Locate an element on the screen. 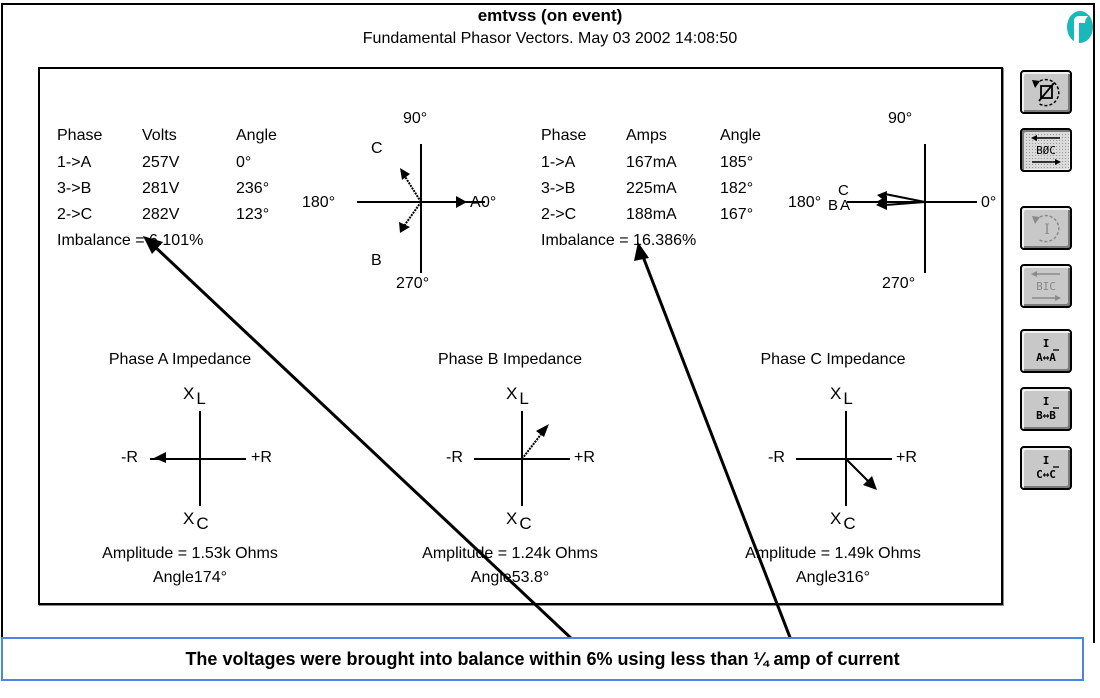 Image resolution: width=1100 pixels, height=698 pixels. current-header-angle: Angle is located at coordinates (740, 135).